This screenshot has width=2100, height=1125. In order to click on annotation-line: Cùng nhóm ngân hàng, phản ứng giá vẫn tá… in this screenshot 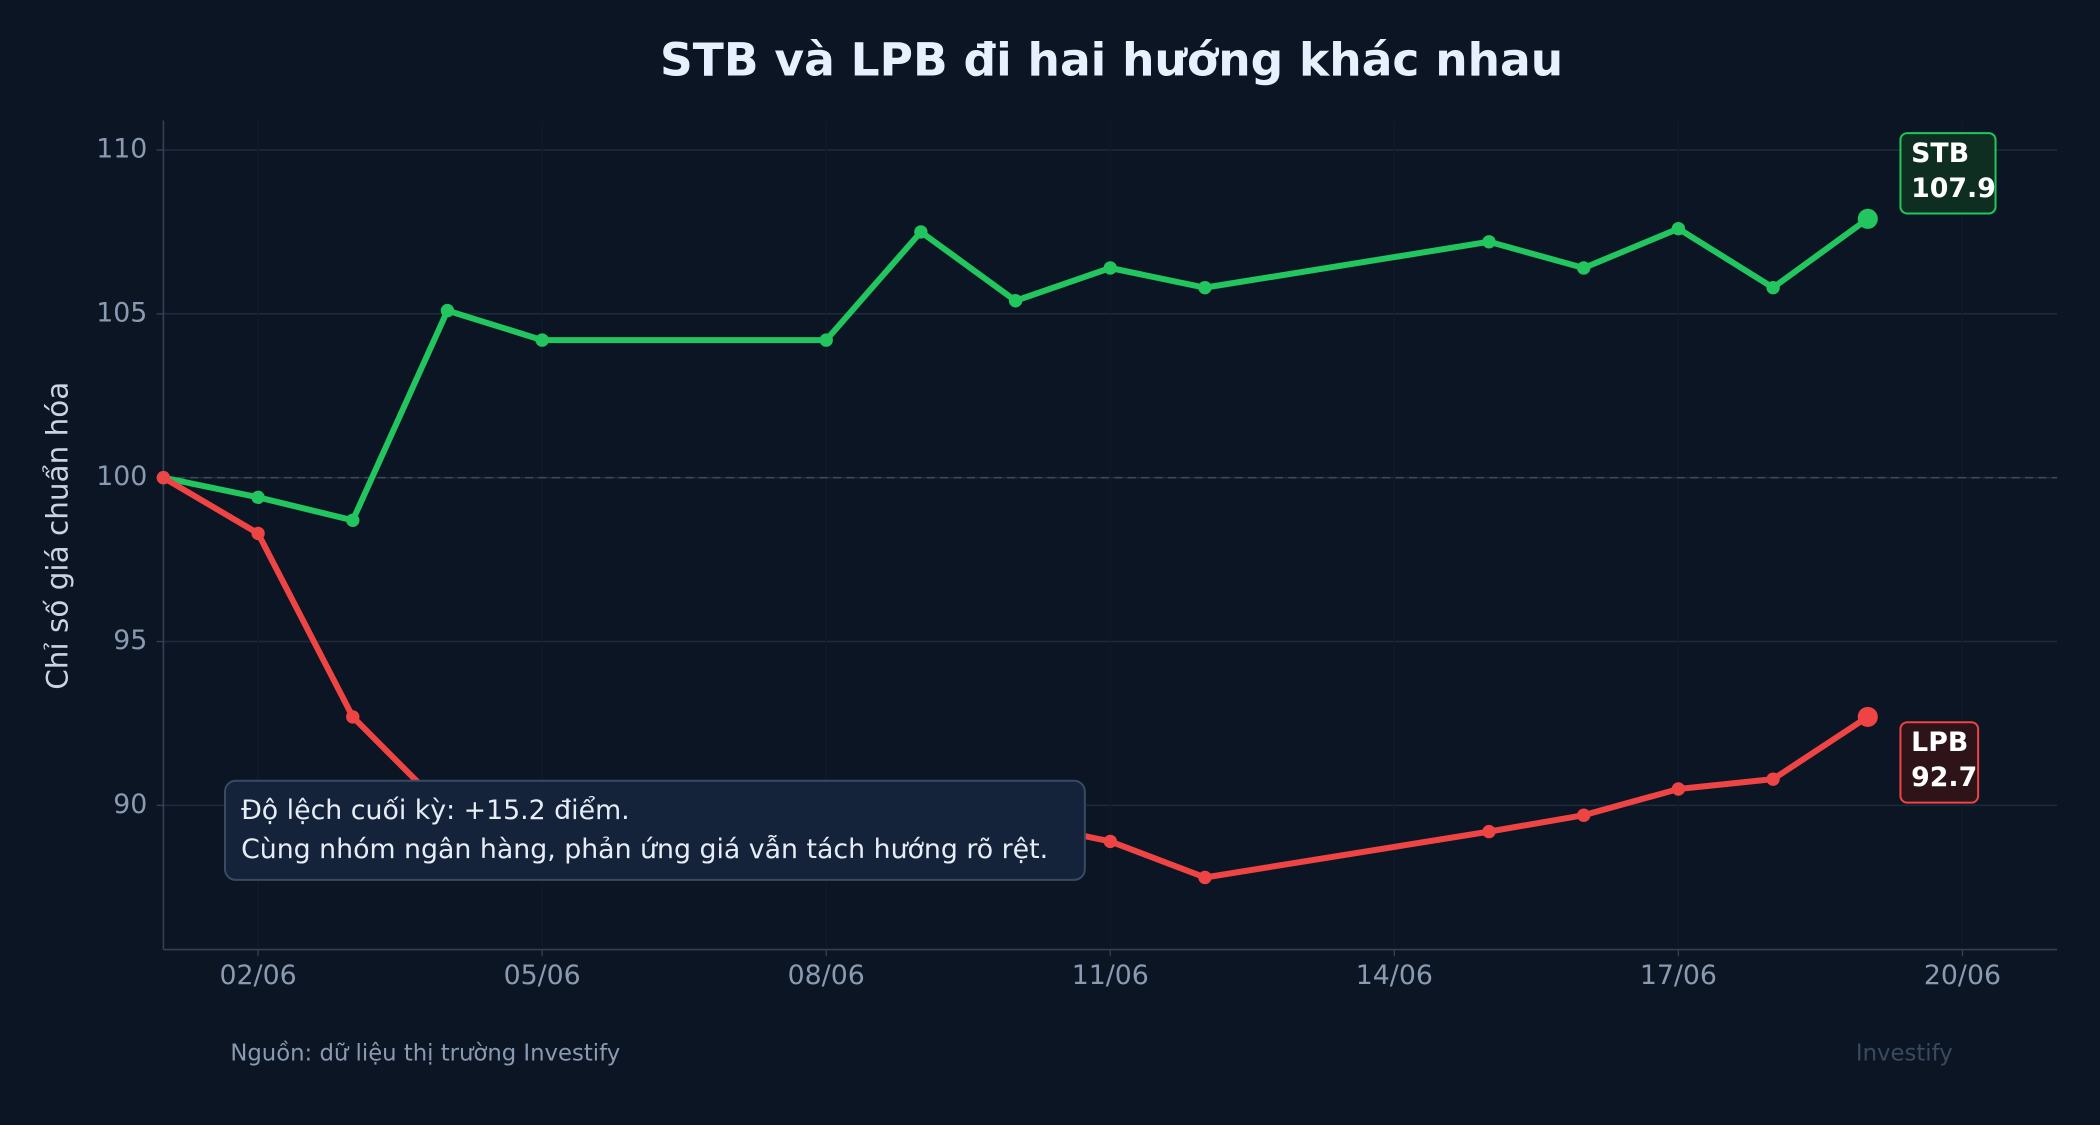, I will do `click(644, 849)`.